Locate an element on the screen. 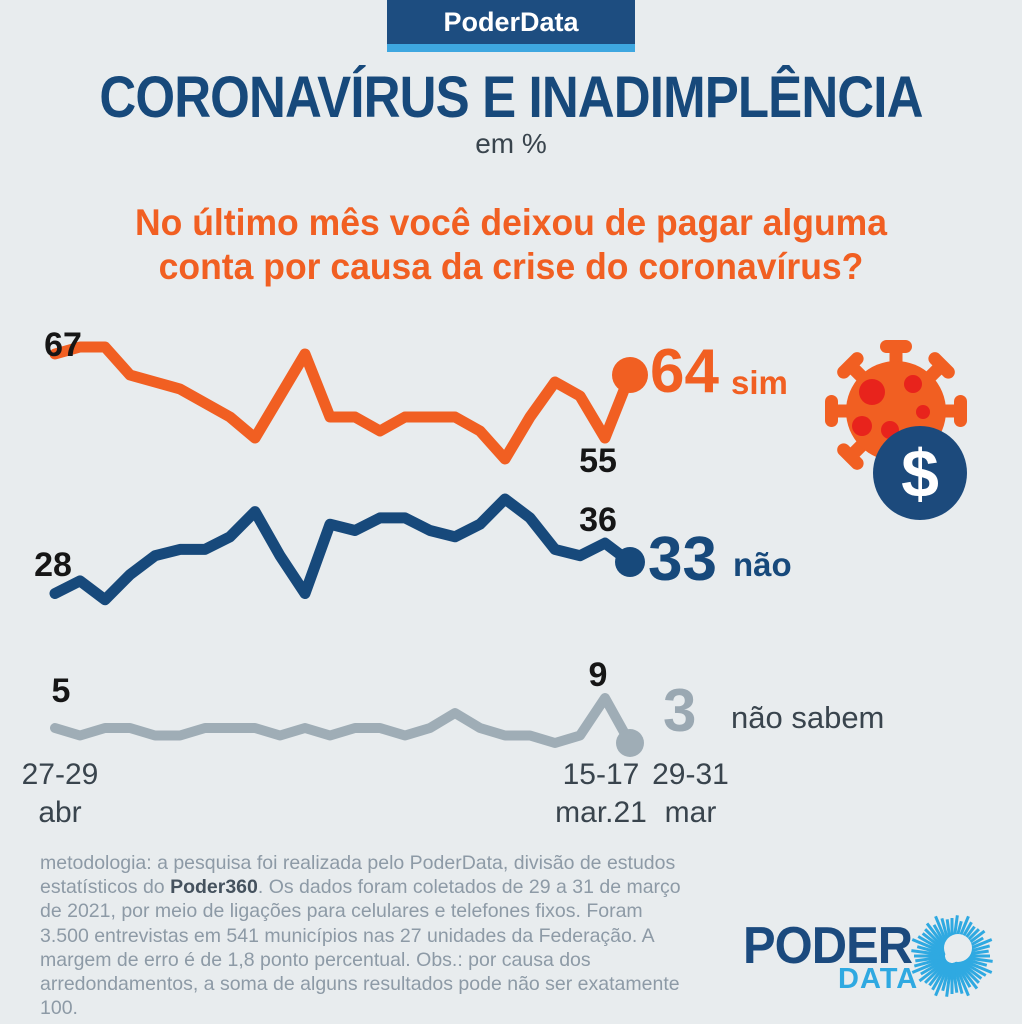 The image size is (1022, 1024). banner-underline is located at coordinates (511, 48).